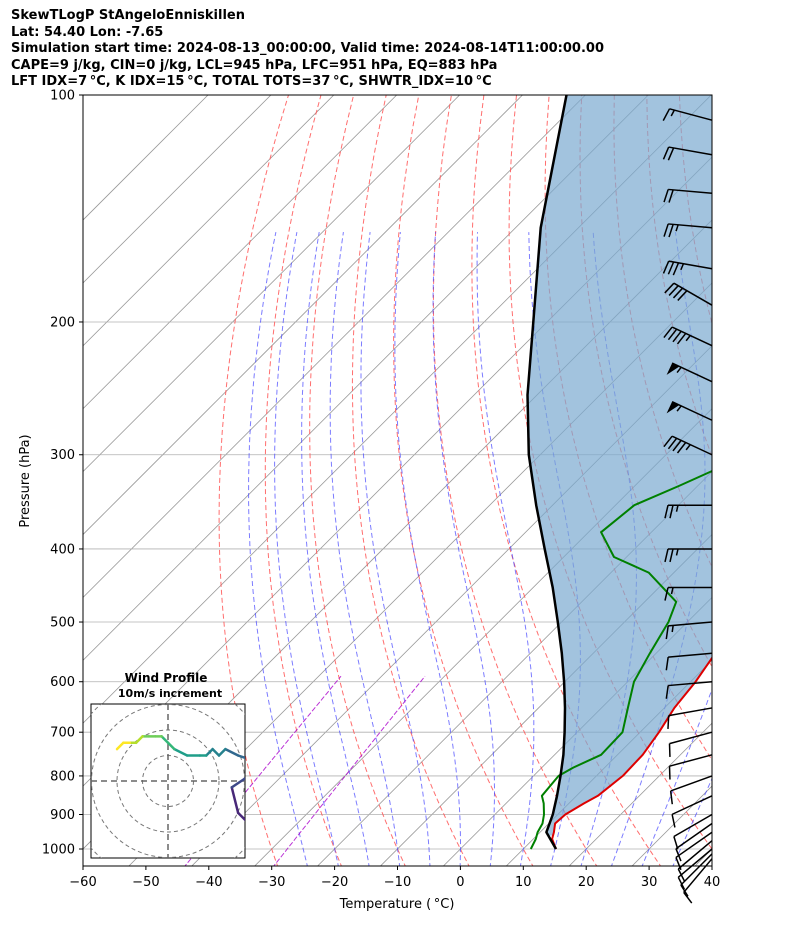 This screenshot has width=794, height=937. I want to click on wind-barbs, so click(687, 506).